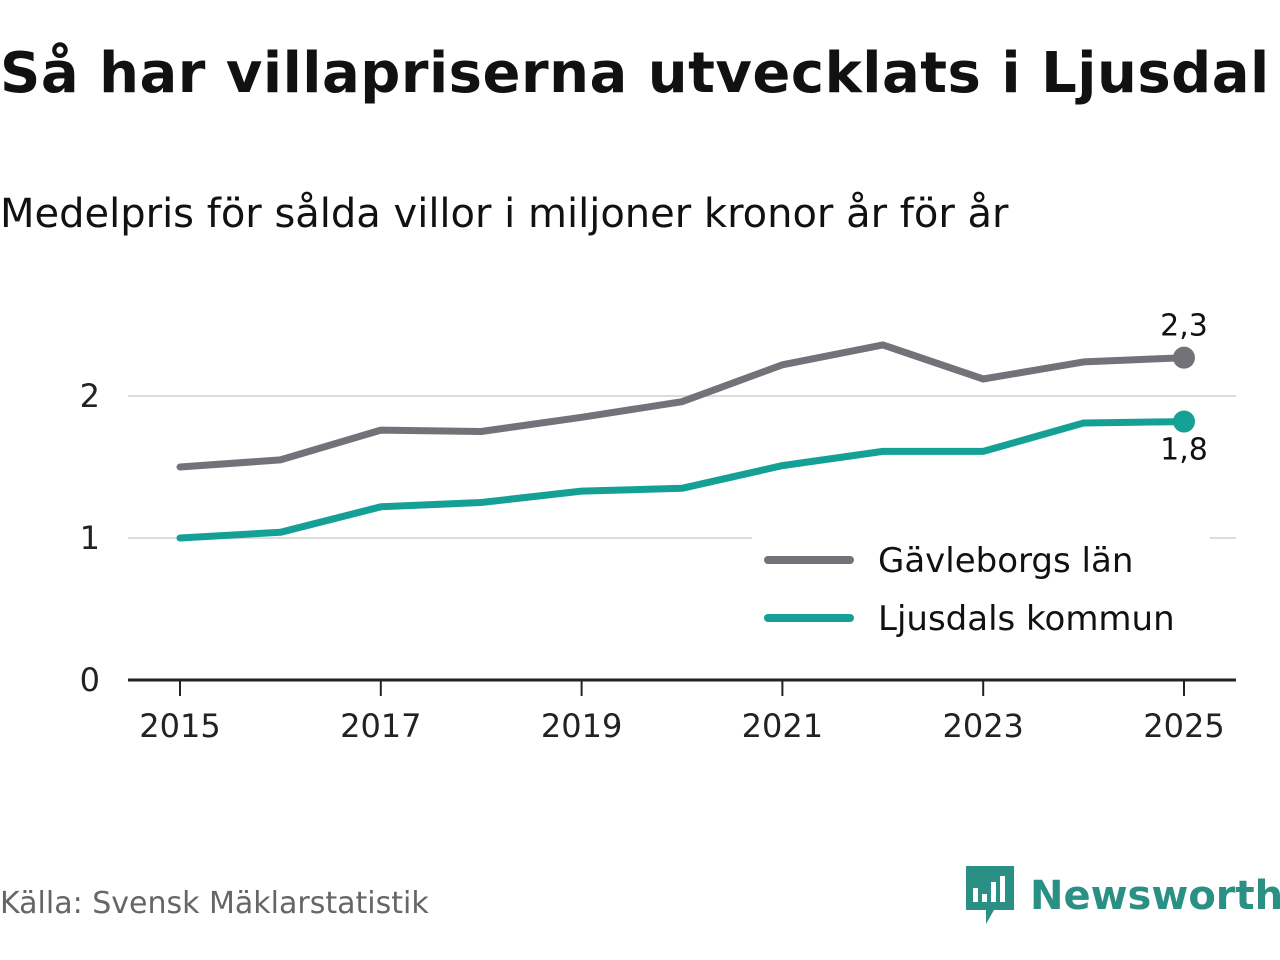 This screenshot has width=1280, height=960. I want to click on brand-name: Newsworthy, so click(1155, 896).